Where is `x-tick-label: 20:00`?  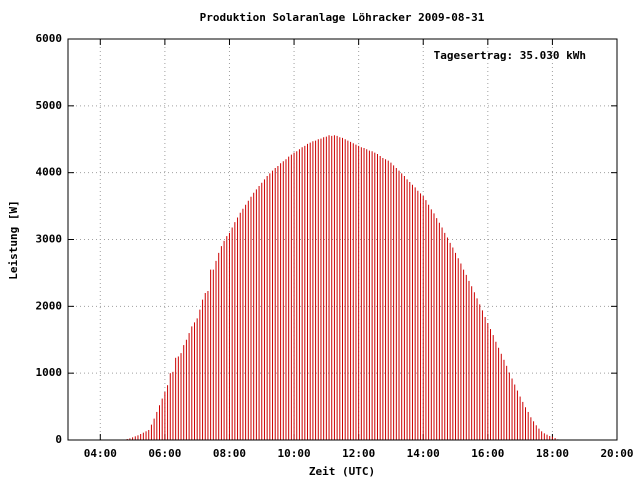
x-tick-label: 20:00 is located at coordinates (616, 453).